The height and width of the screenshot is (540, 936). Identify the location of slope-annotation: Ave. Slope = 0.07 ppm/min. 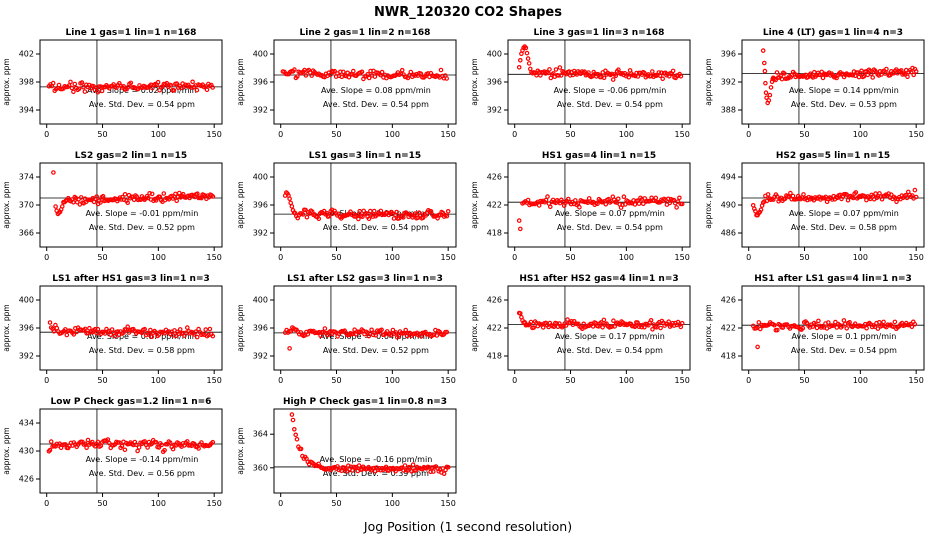
(610, 213).